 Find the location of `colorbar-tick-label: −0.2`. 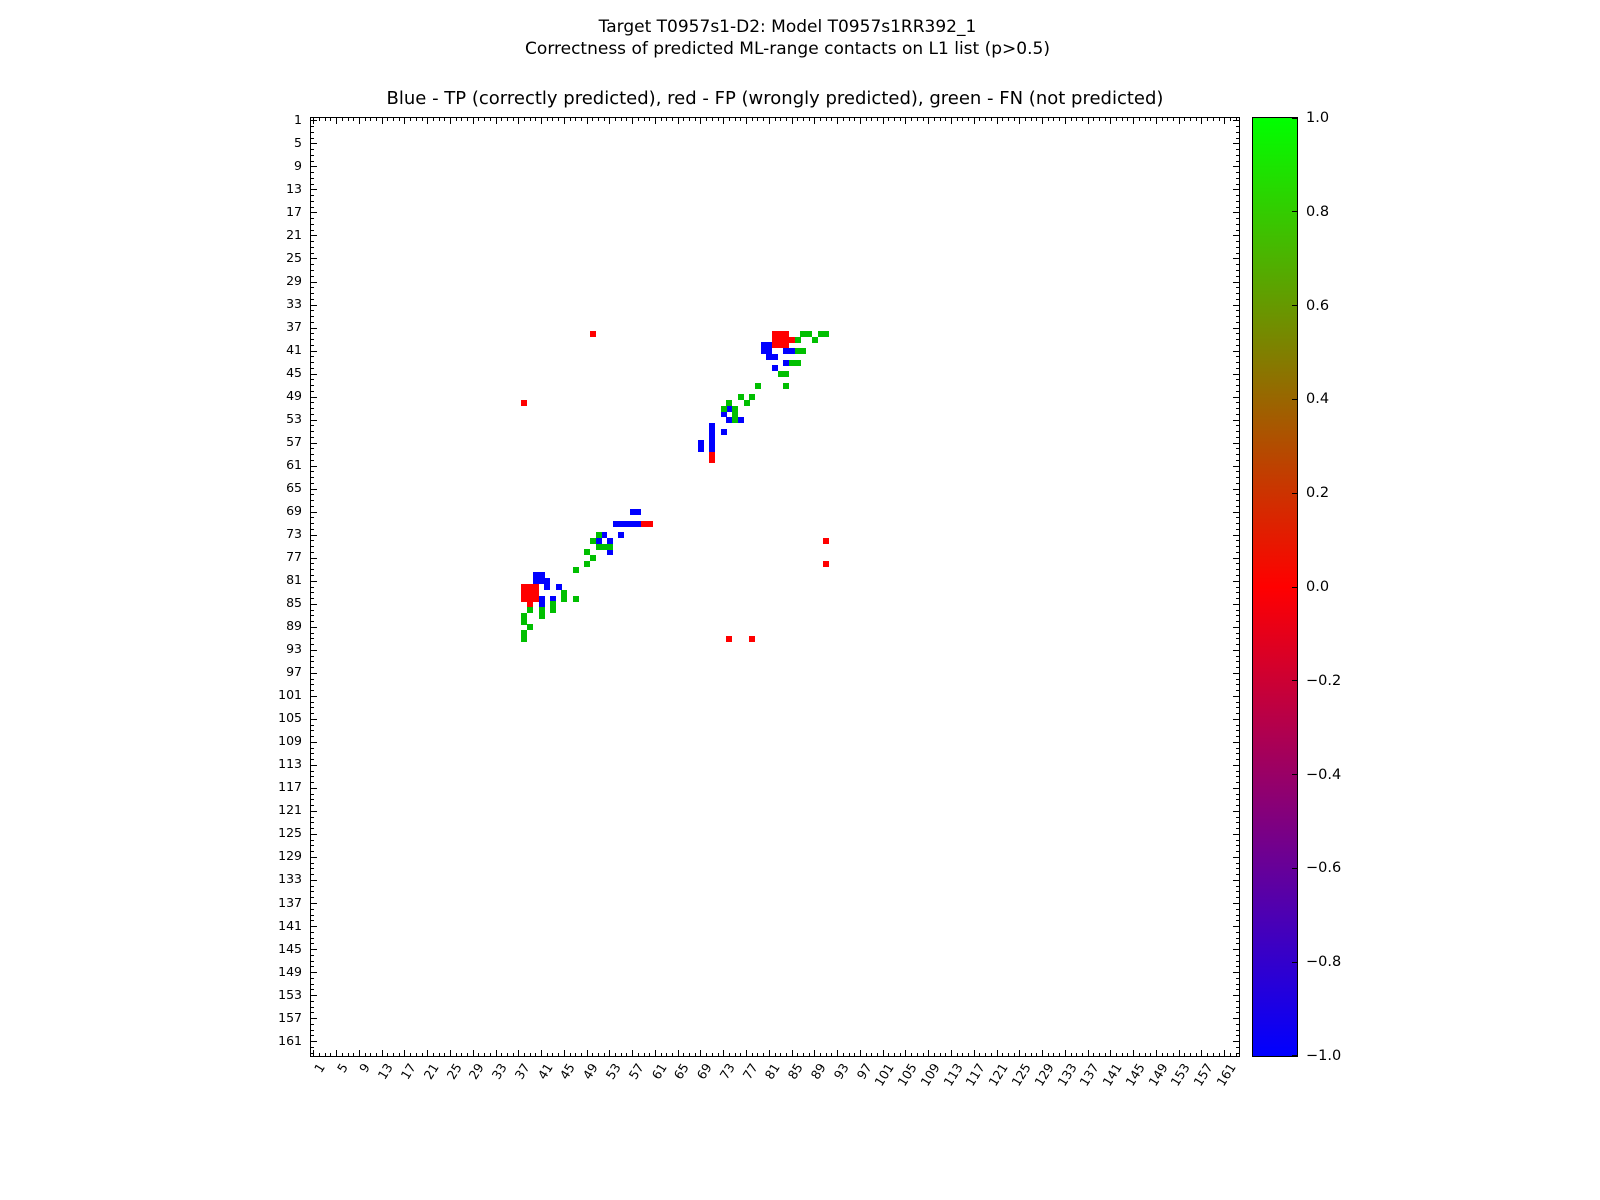

colorbar-tick-label: −0.2 is located at coordinates (1324, 680).